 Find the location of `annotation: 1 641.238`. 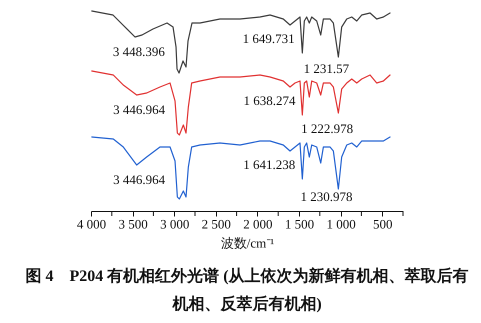

annotation: 1 641.238 is located at coordinates (269, 164).